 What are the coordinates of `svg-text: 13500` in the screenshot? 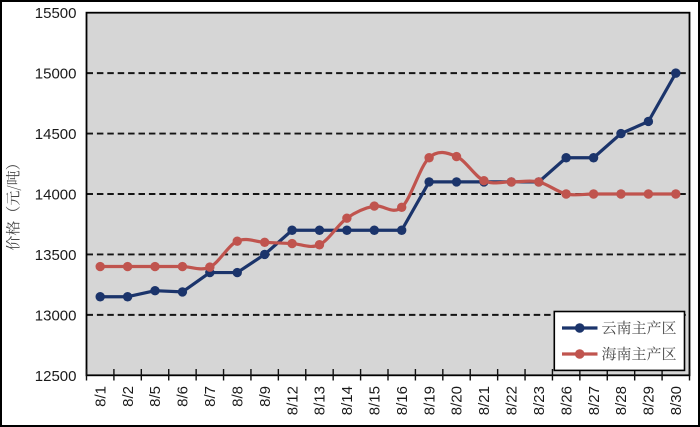 It's located at (56, 255).